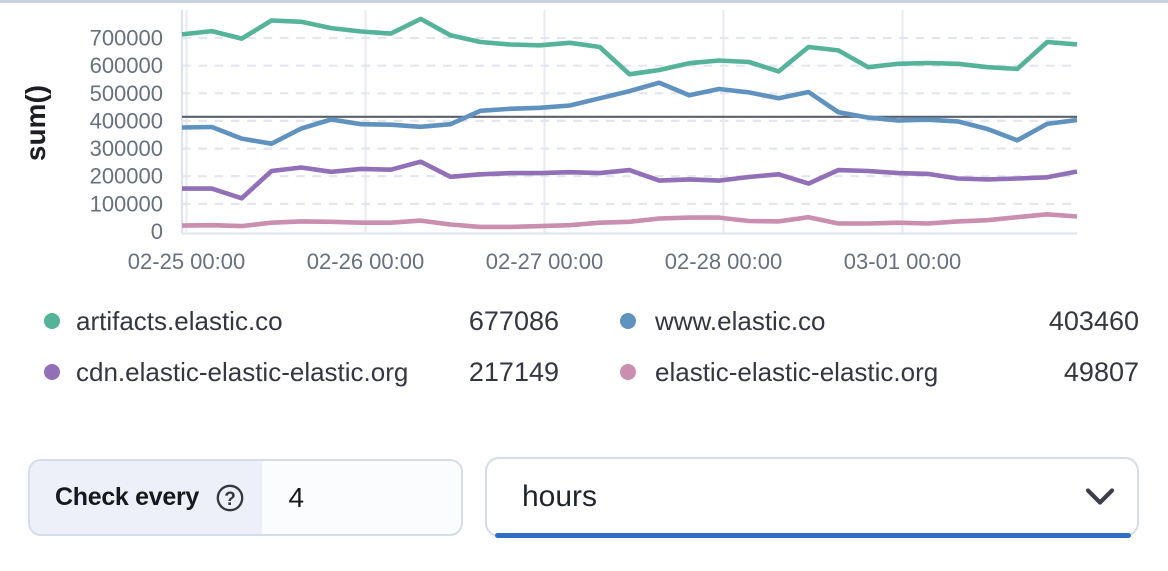 This screenshot has height=571, width=1168. I want to click on svg-text: 600000, so click(126, 65).